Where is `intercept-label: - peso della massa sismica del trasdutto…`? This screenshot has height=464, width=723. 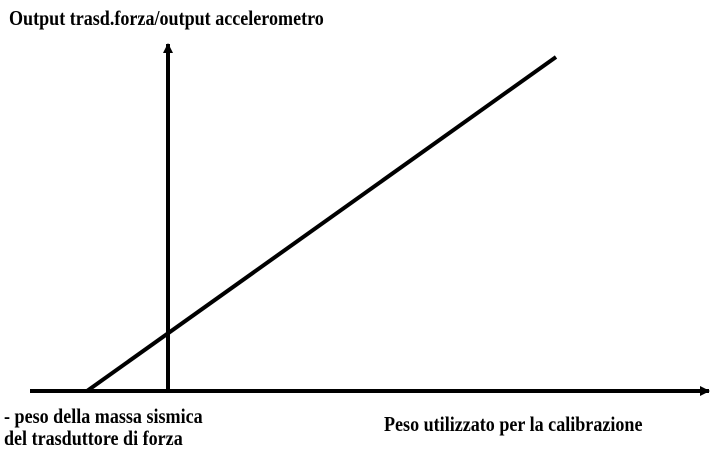
intercept-label: - peso della massa sismica del trasdutto… is located at coordinates (103, 427).